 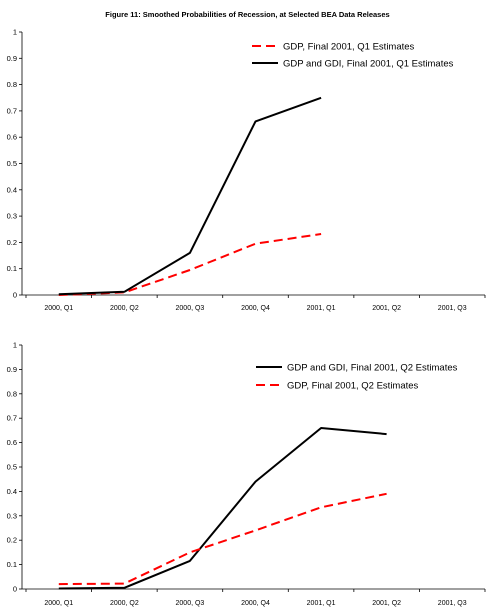 I want to click on legend-label: GDP and GDI, Final 2001, Q1 Estimates, so click(x=368, y=64).